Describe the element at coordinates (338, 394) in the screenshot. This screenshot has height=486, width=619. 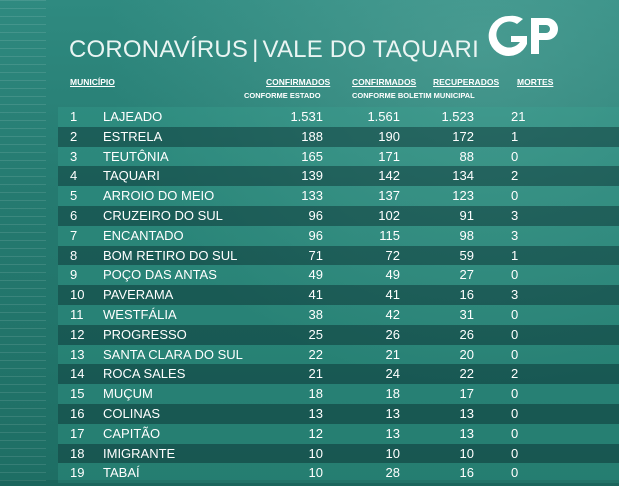
I see `table-row: 15 MUÇUM 18 18 17 0` at that location.